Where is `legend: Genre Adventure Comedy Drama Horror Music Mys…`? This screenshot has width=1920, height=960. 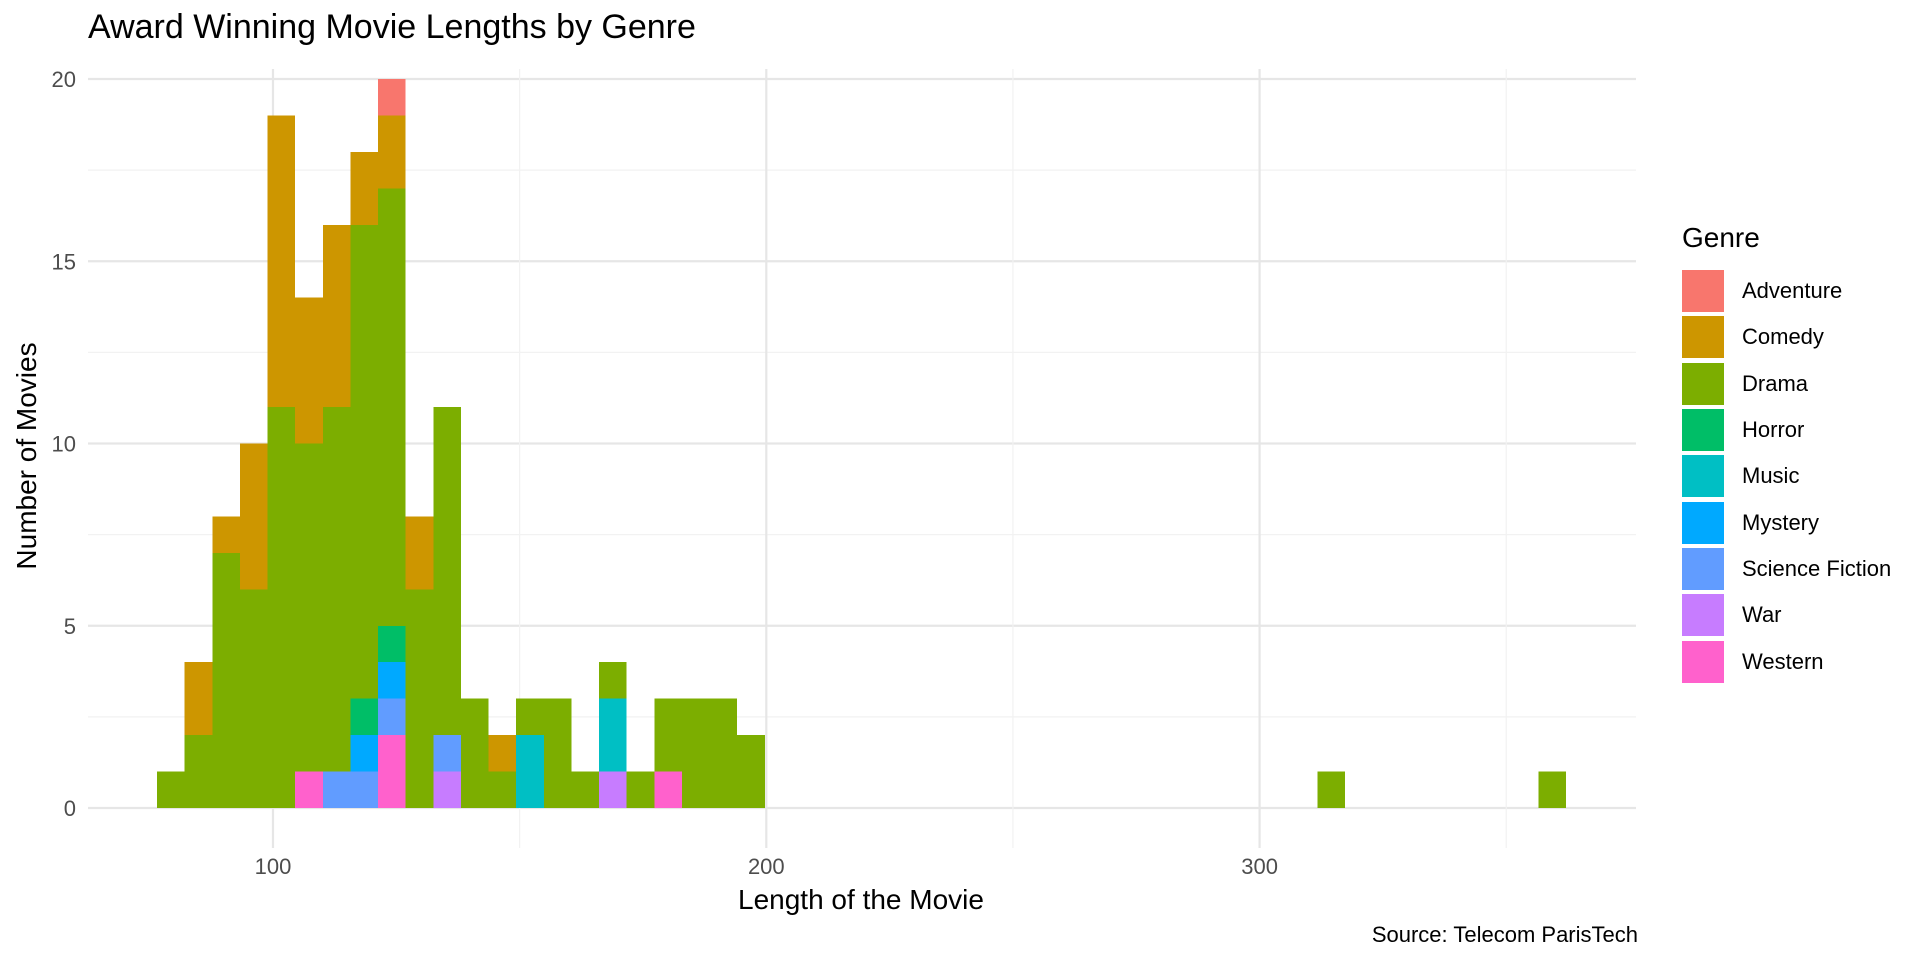
legend: Genre Adventure Comedy Drama Horror Music Mys… is located at coordinates (1786, 453).